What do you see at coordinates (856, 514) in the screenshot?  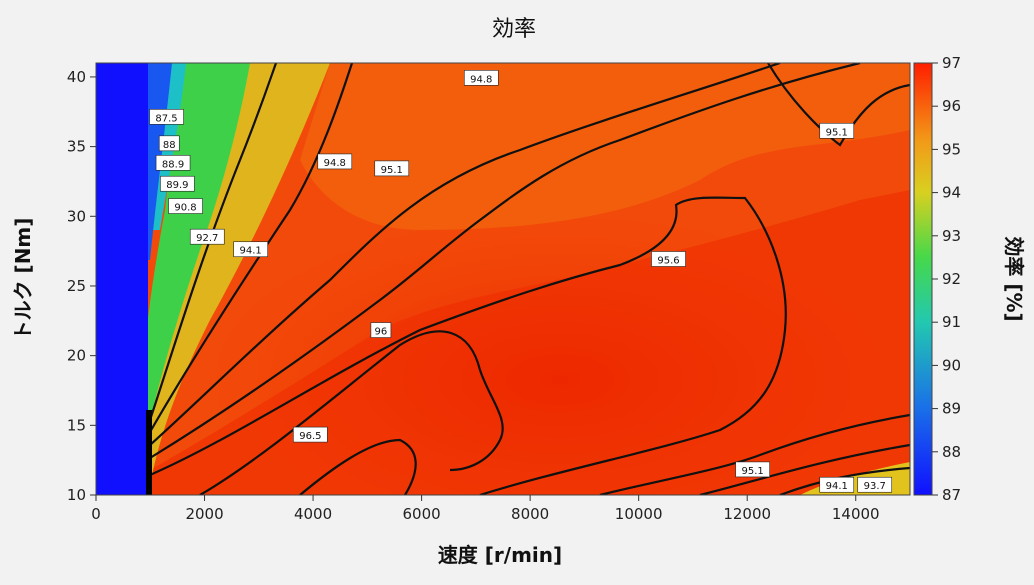 I see `x-tick-label: 14000` at bounding box center [856, 514].